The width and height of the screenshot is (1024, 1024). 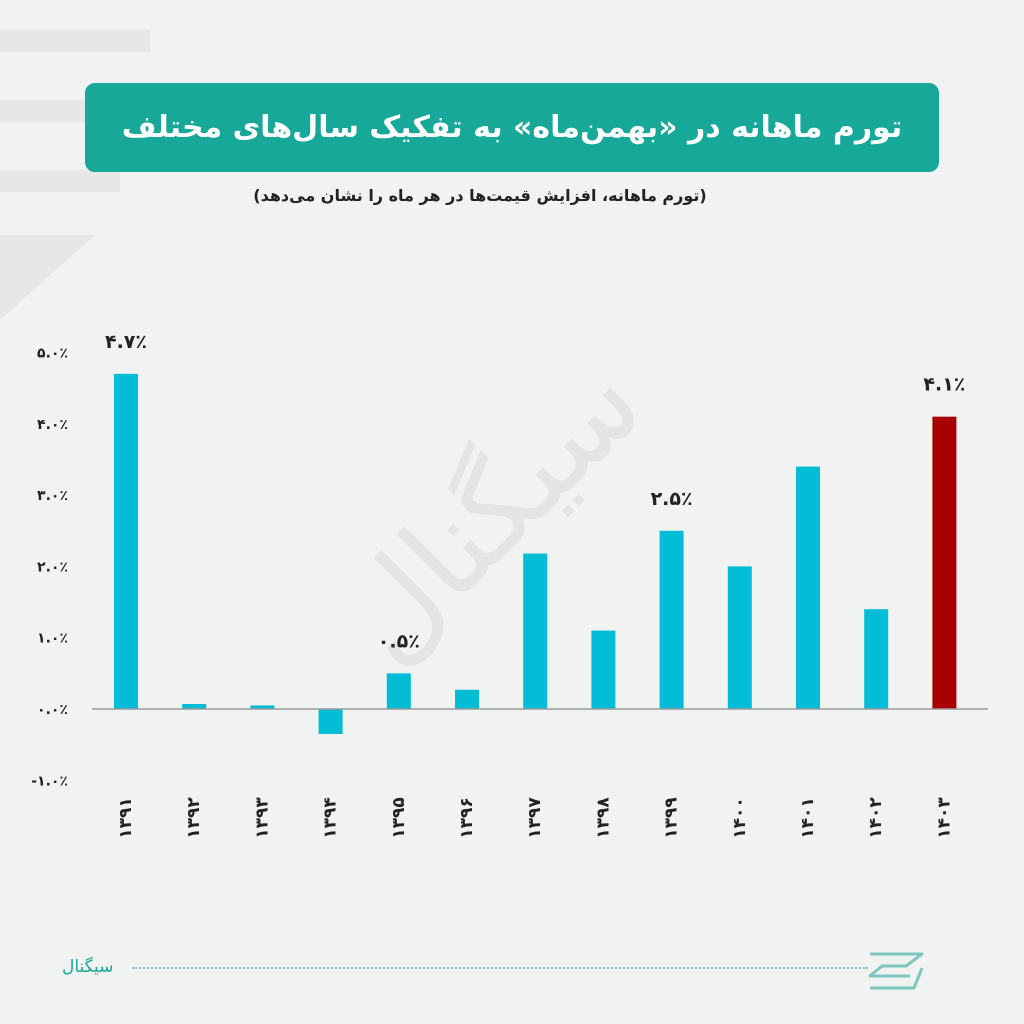 I want to click on y-tick-label: ۴.۰٪, so click(x=52, y=425).